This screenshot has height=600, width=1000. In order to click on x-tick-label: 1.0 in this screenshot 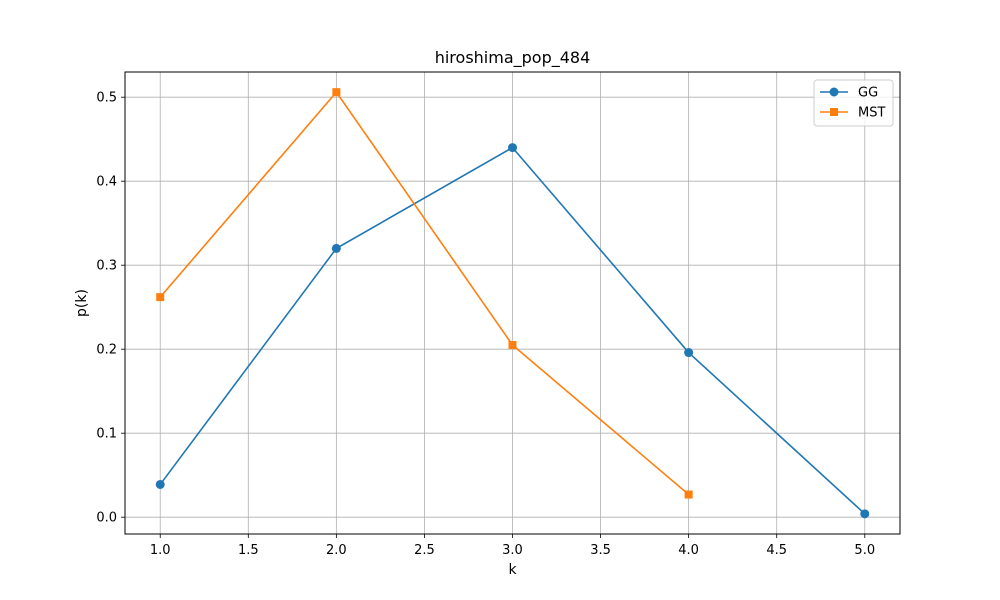, I will do `click(160, 550)`.